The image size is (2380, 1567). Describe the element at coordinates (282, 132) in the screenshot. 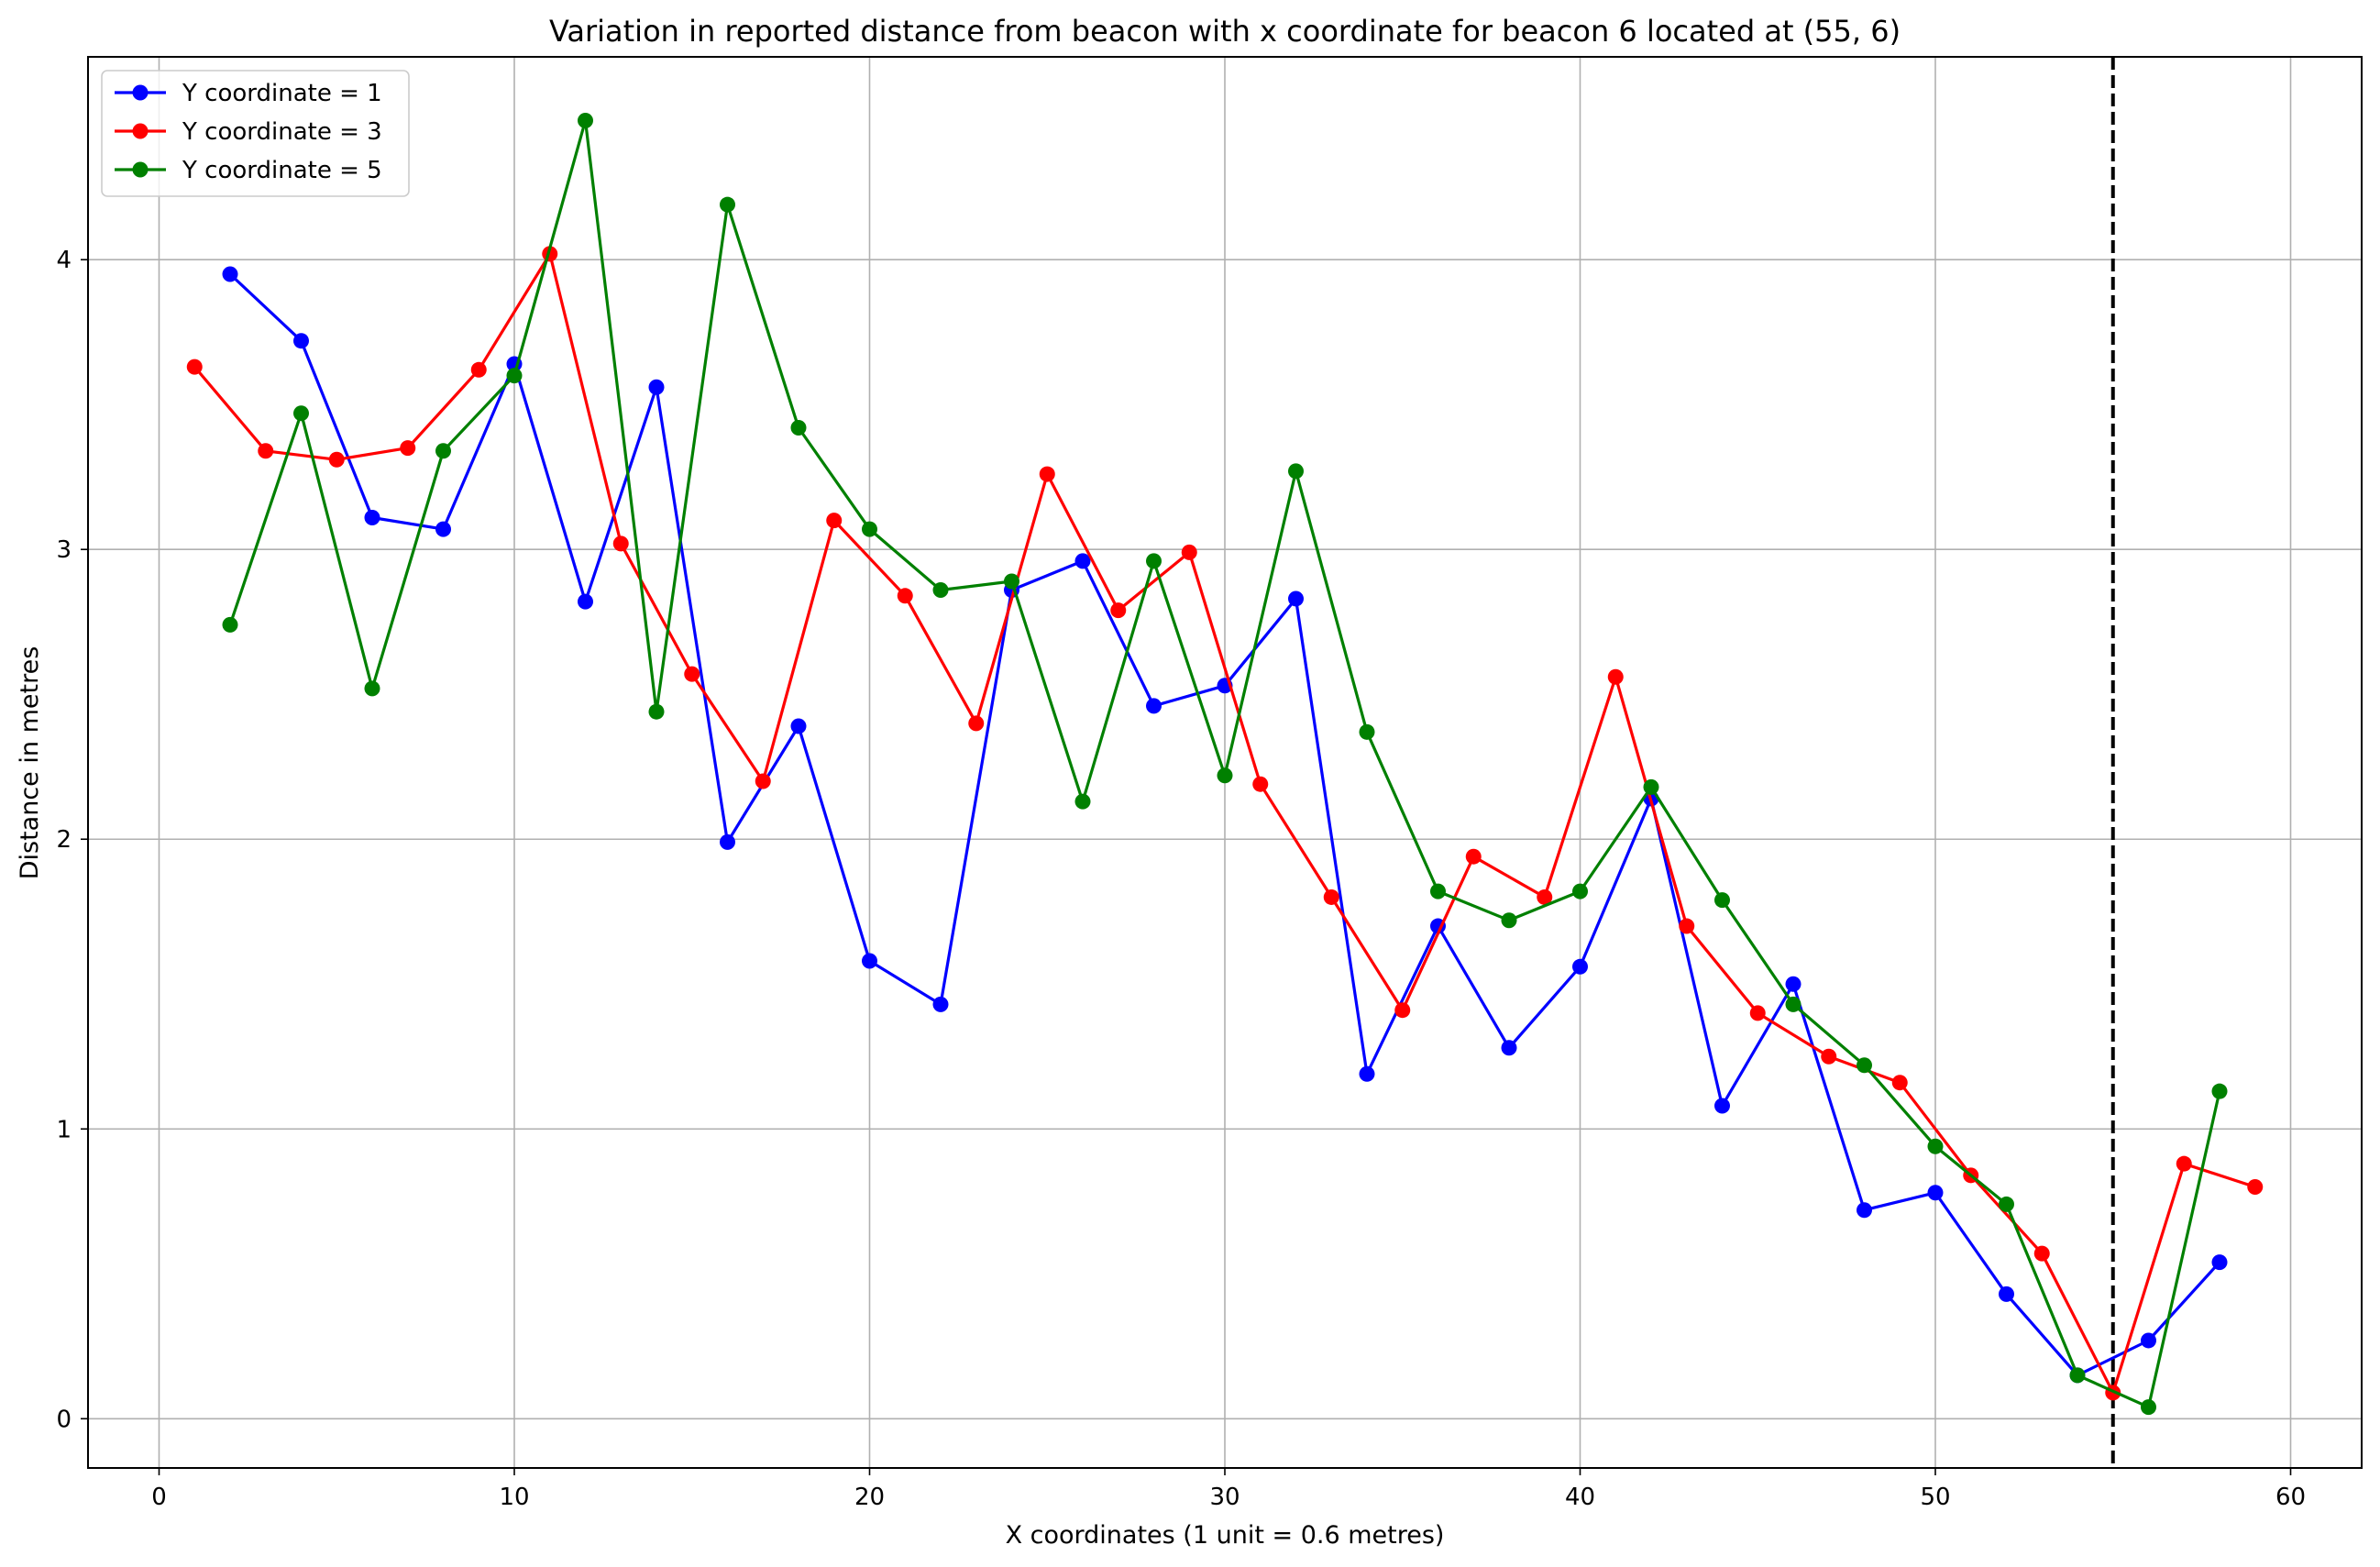

I see `legend-label: Y coordinate = 3` at that location.